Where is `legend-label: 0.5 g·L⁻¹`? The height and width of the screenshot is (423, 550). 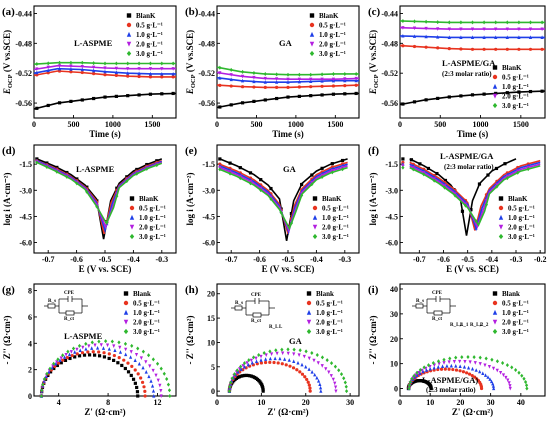
legend-label: 0.5 g·L⁻¹ is located at coordinates (521, 209).